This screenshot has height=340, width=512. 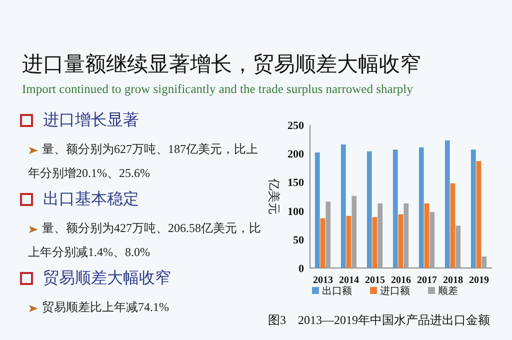 What do you see at coordinates (349, 280) in the screenshot?
I see `x-tick-label: 2014` at bounding box center [349, 280].